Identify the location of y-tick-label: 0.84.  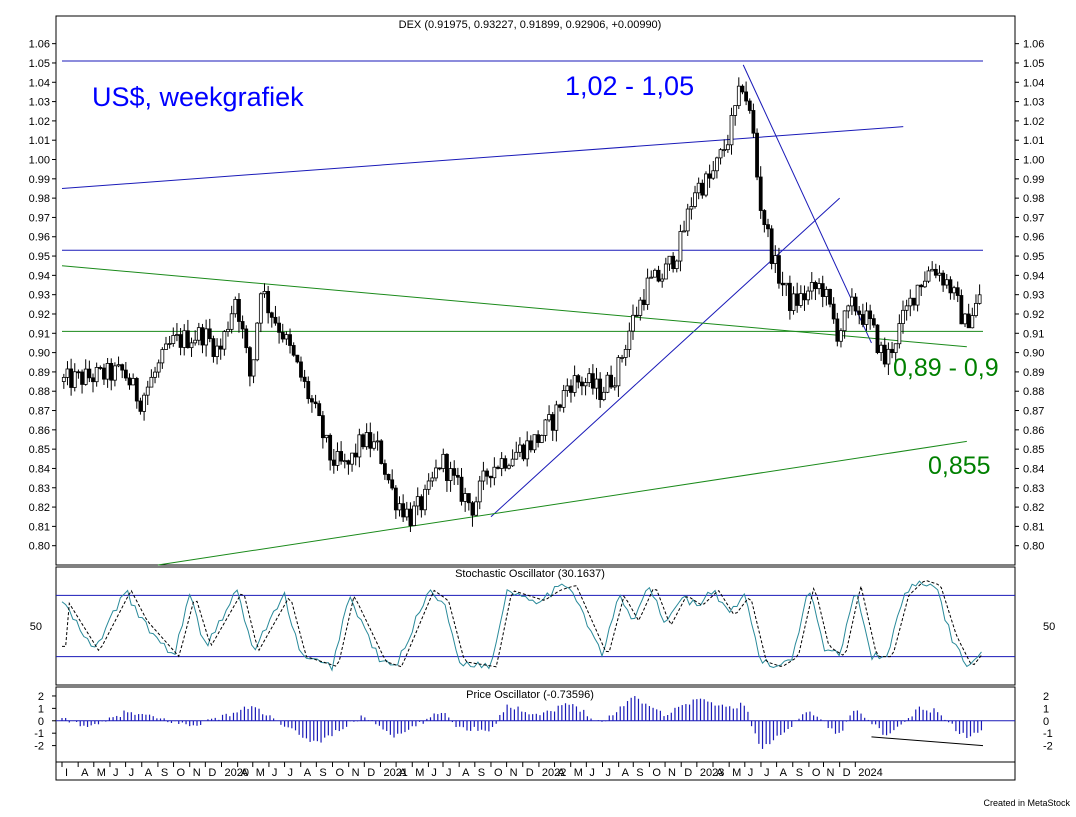
(39, 469).